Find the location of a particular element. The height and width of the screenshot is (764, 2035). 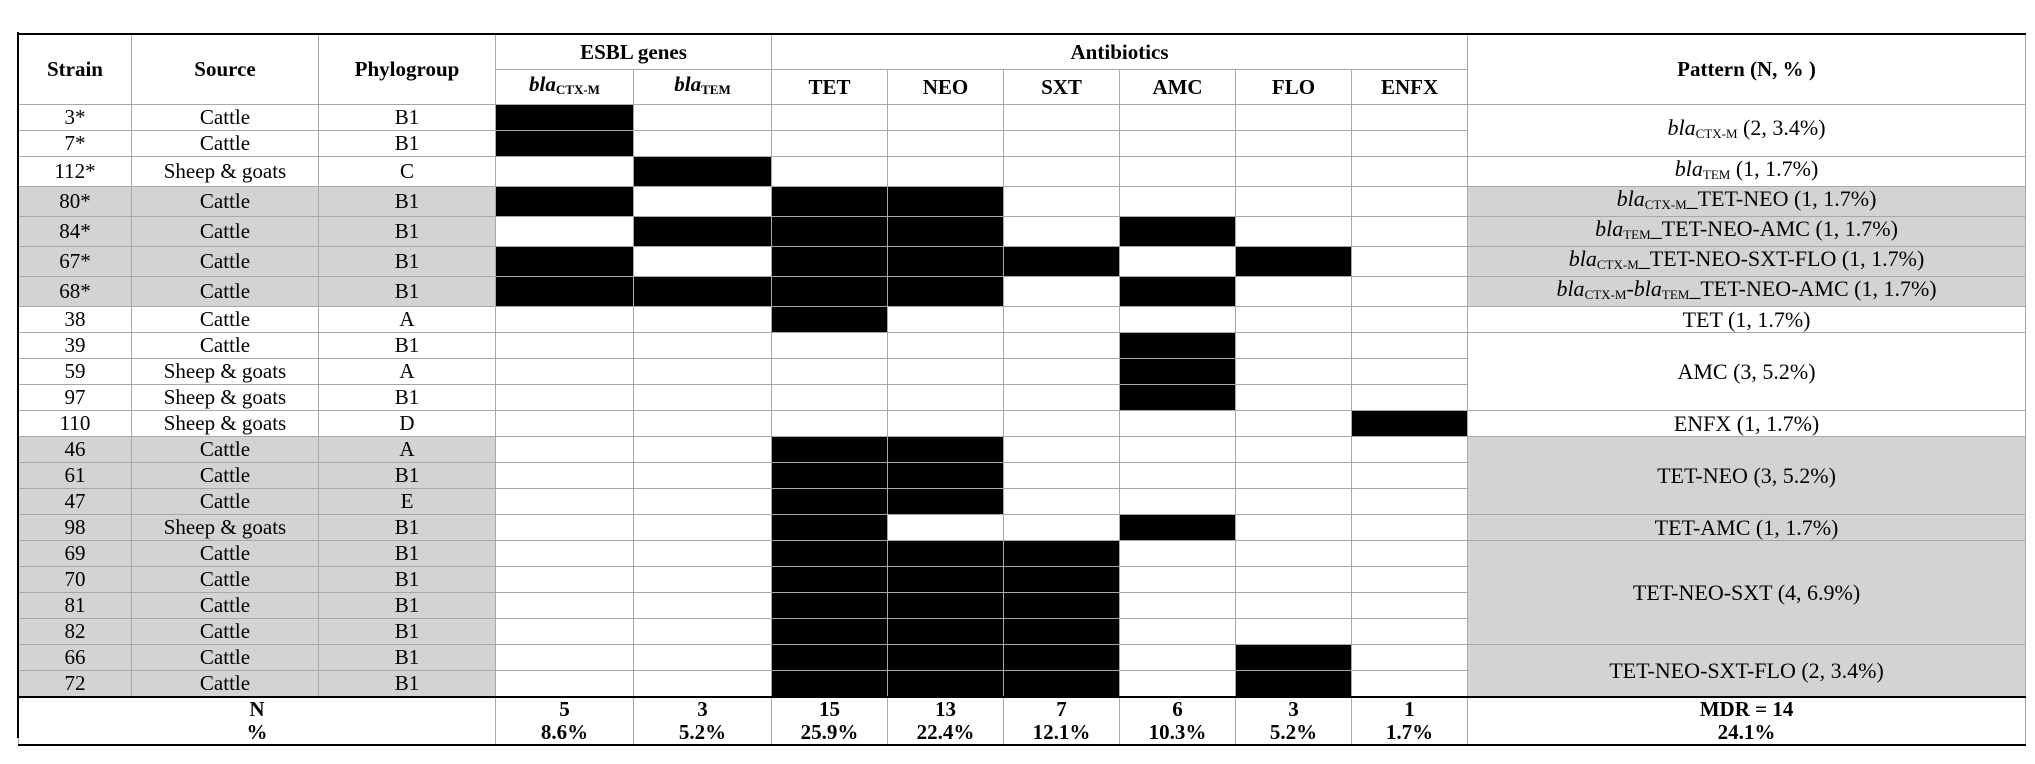

strain-cell: 61 is located at coordinates (75, 475).